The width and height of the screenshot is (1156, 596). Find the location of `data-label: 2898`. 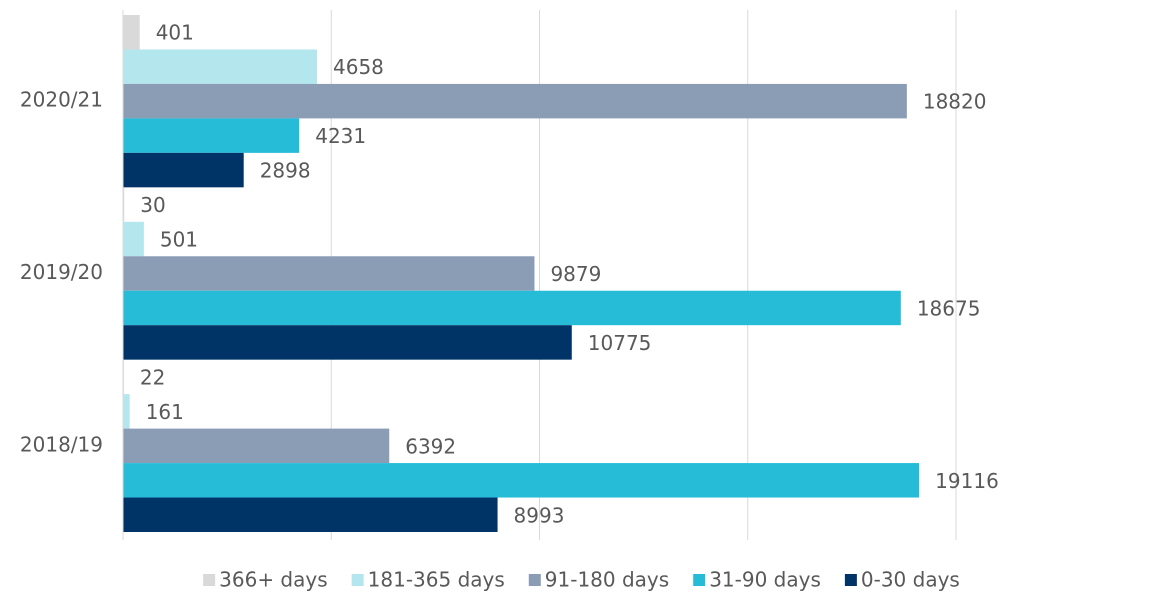

data-label: 2898 is located at coordinates (285, 171).